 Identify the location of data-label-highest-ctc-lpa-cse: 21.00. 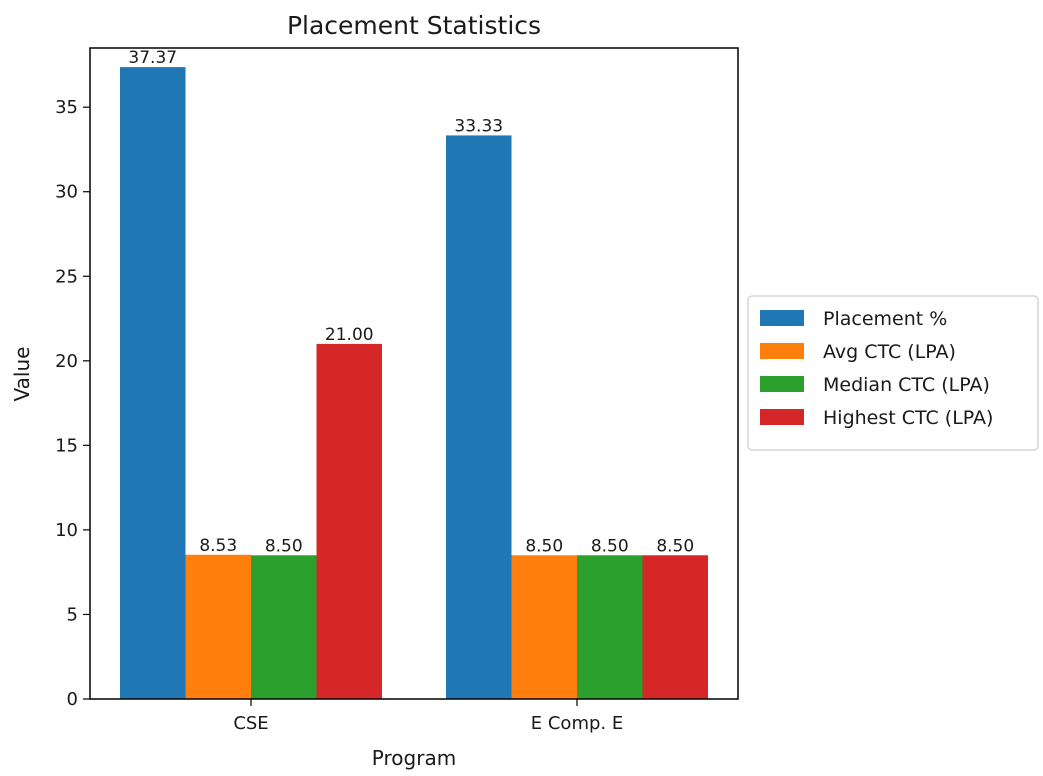
(349, 335).